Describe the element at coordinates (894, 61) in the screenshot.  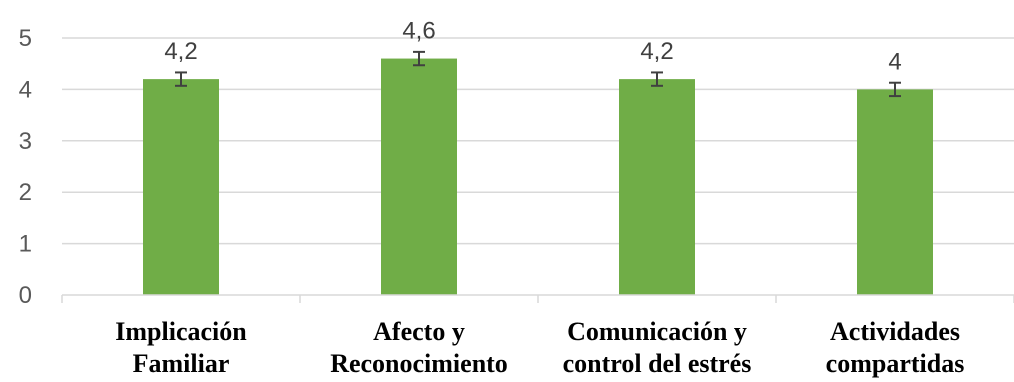
I see `data-label-3: 4` at that location.